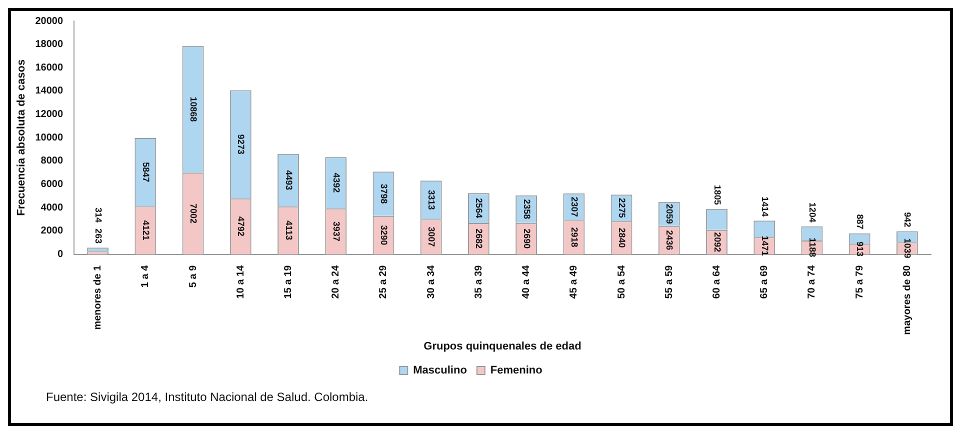  What do you see at coordinates (812, 212) in the screenshot?
I see `data-label: 1204` at bounding box center [812, 212].